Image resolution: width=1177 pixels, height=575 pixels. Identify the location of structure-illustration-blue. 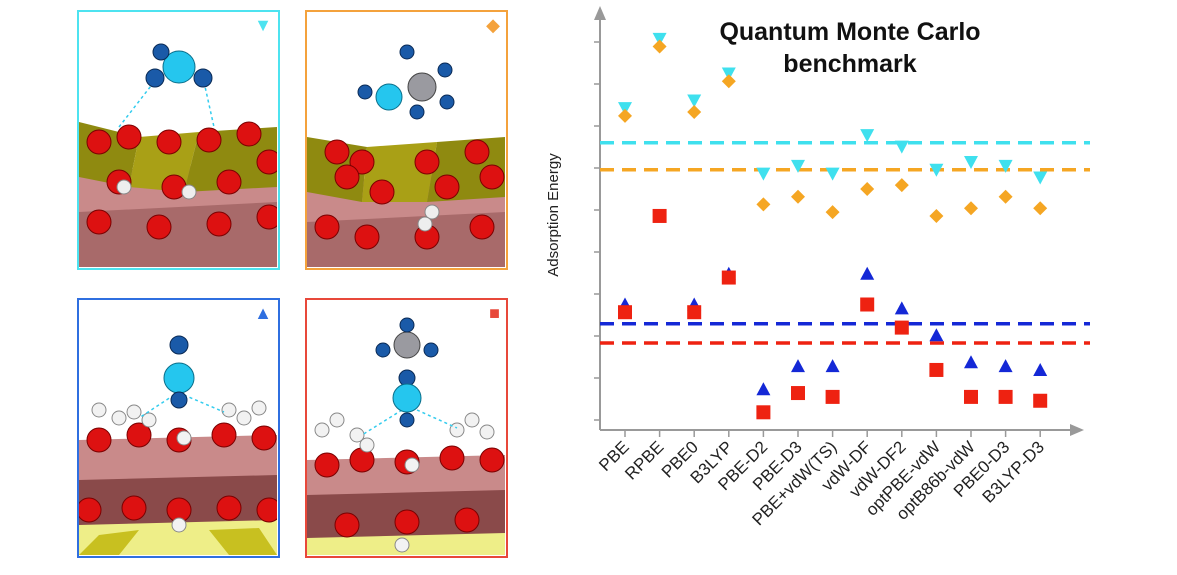
(178, 427).